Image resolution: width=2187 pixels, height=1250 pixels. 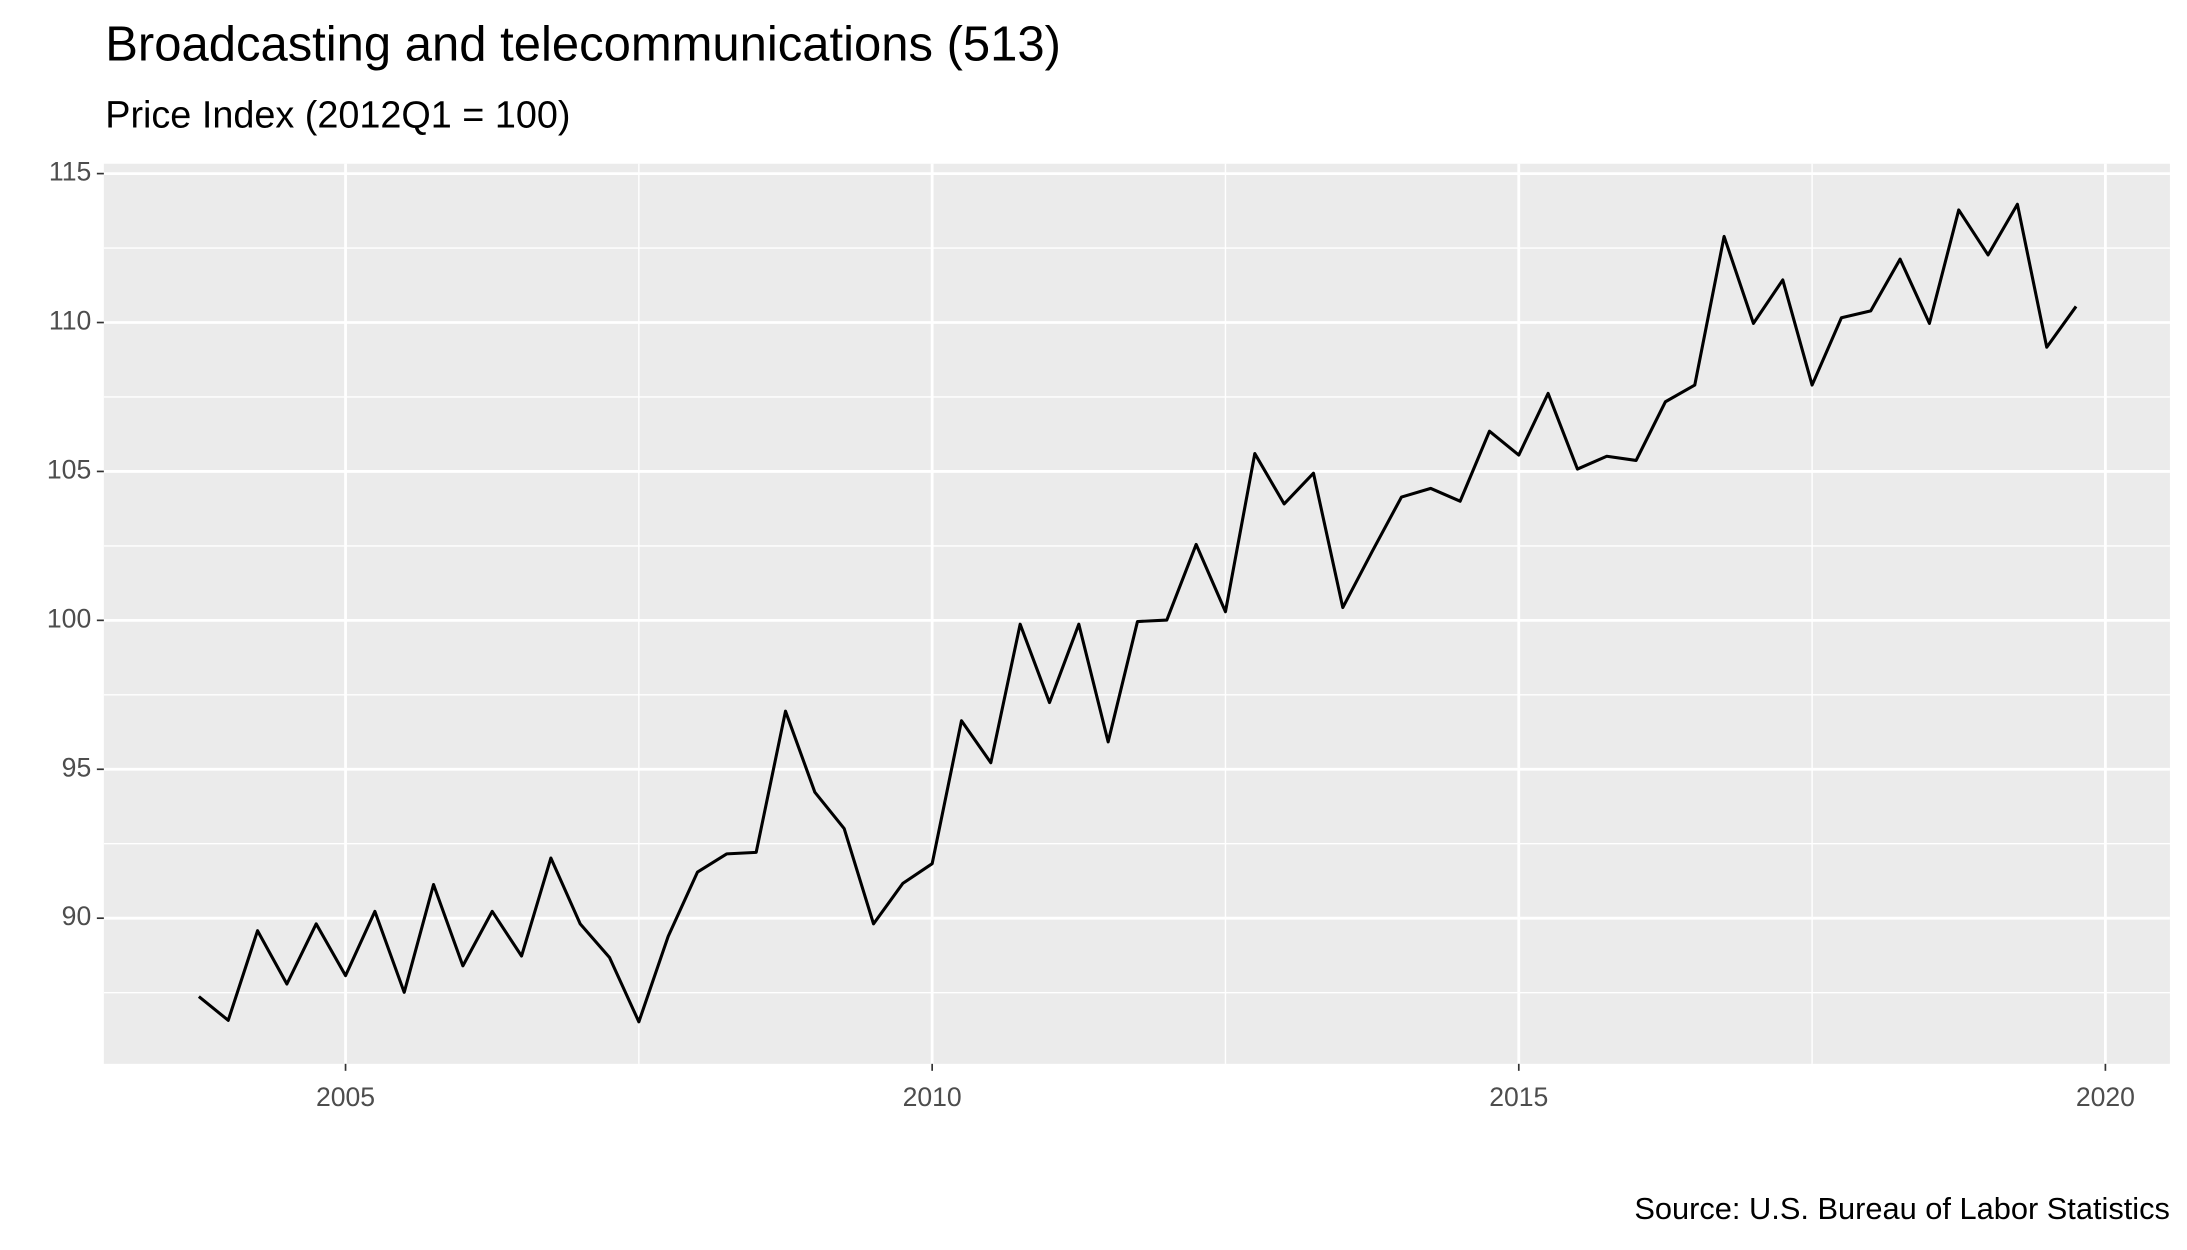 What do you see at coordinates (2105, 1097) in the screenshot?
I see `x-tick-label: 2020` at bounding box center [2105, 1097].